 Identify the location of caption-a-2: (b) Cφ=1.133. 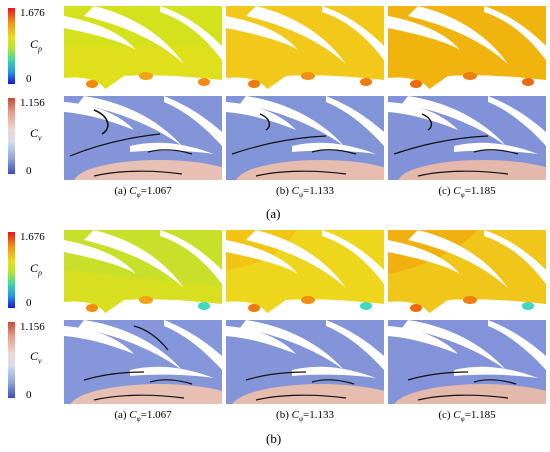
(305, 192).